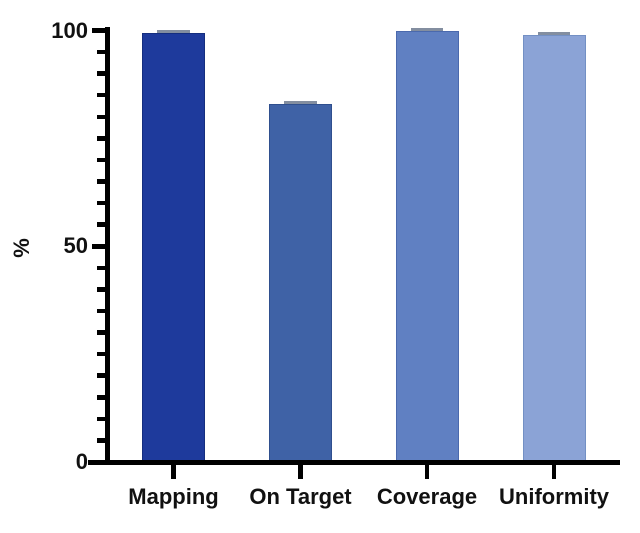 This screenshot has width=640, height=533. What do you see at coordinates (427, 245) in the screenshot?
I see `bar-coverage` at bounding box center [427, 245].